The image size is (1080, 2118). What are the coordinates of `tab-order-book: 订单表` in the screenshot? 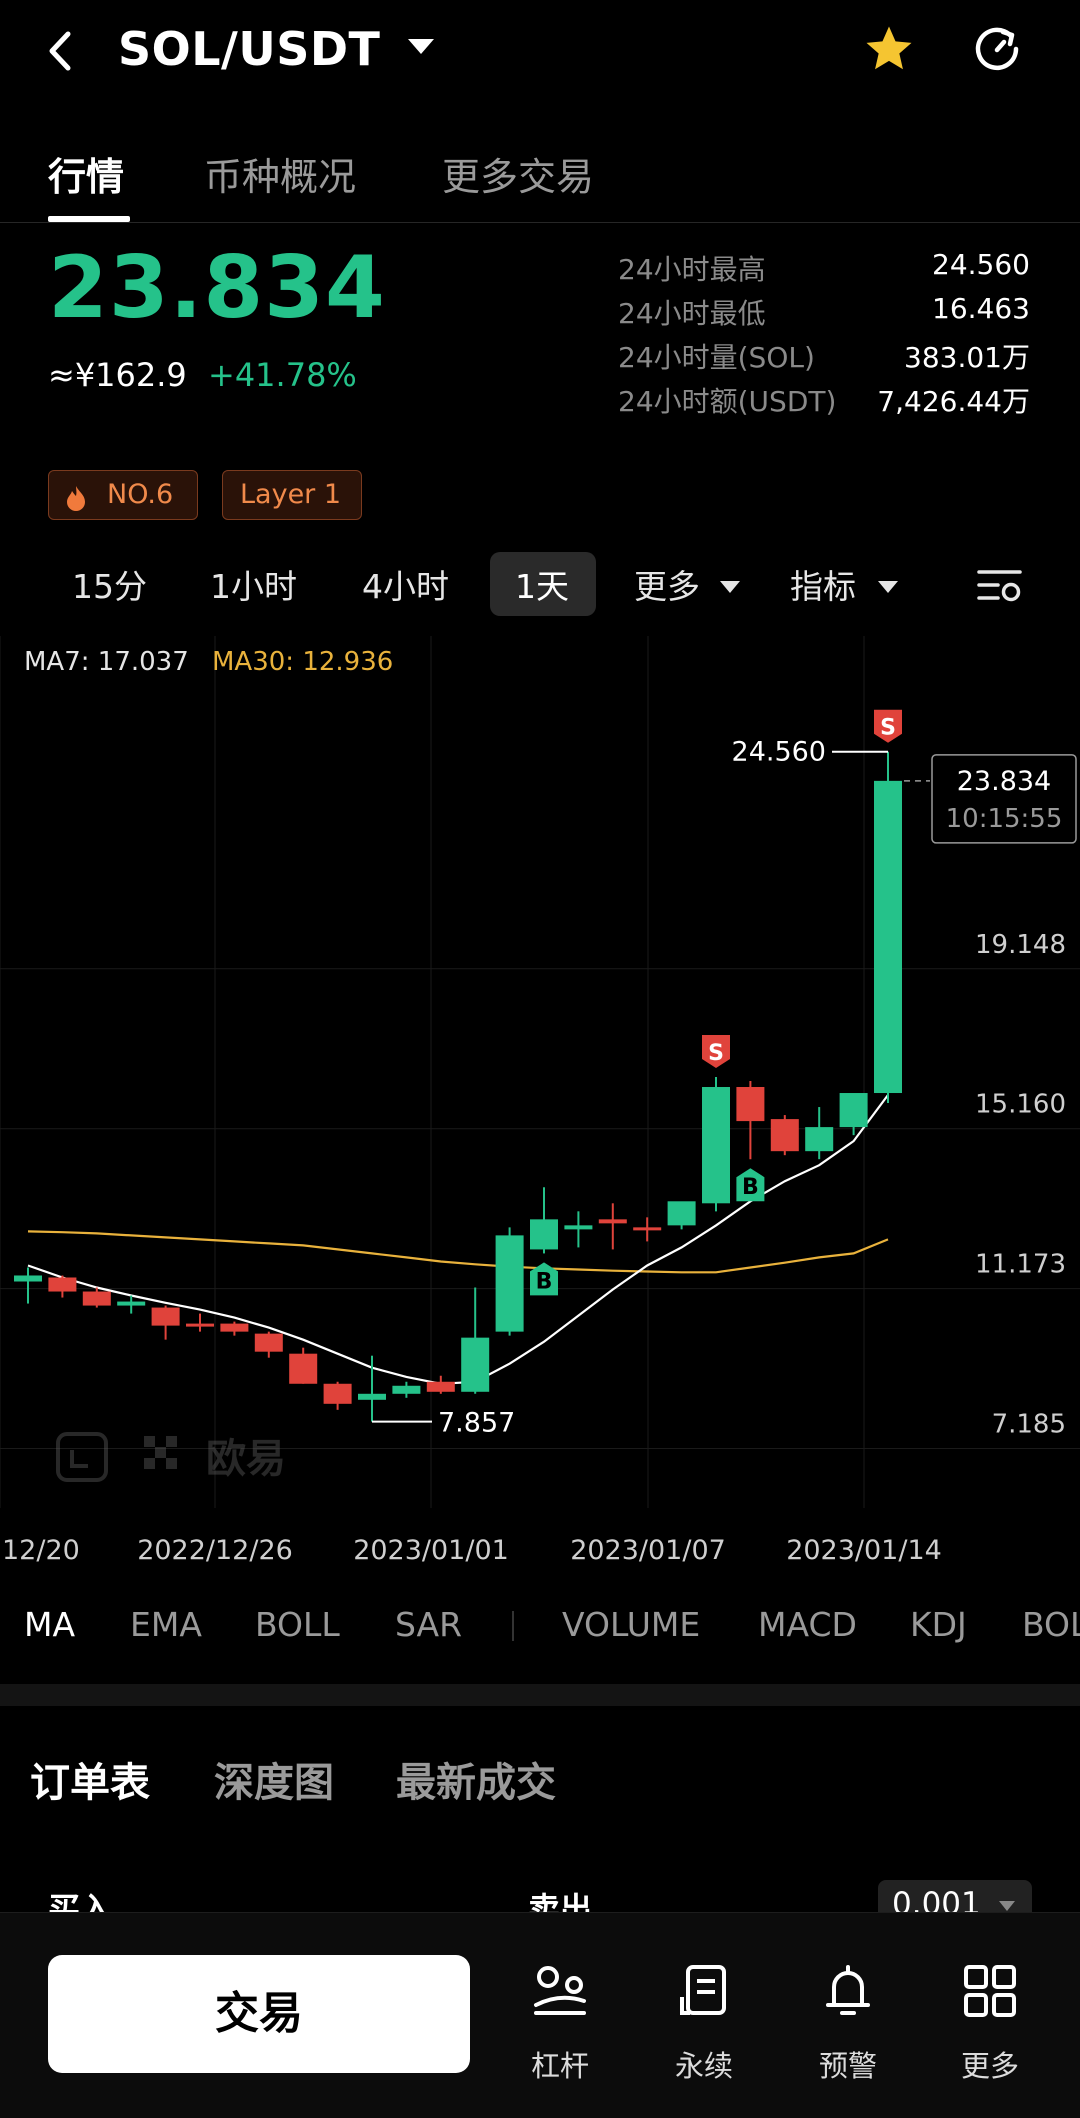 It's located at (90, 1783).